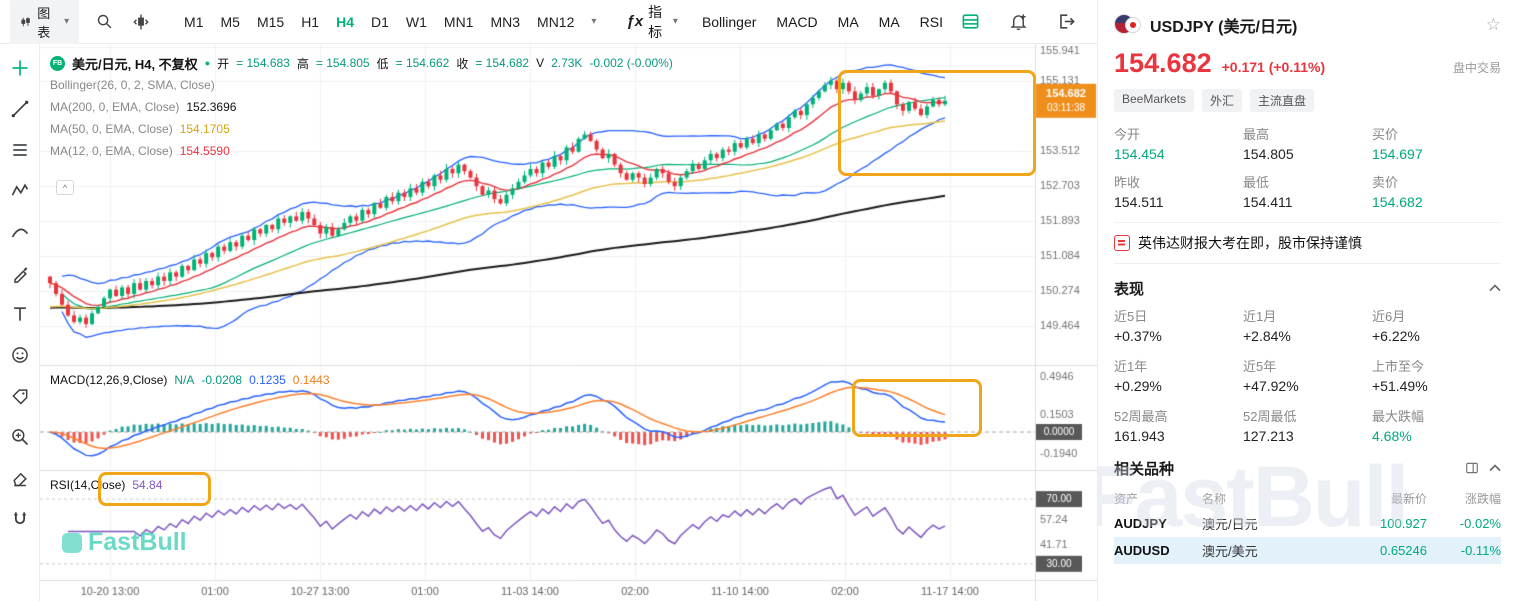  Describe the element at coordinates (655, 21) in the screenshot. I see `indicators-menu-label: 指标` at that location.